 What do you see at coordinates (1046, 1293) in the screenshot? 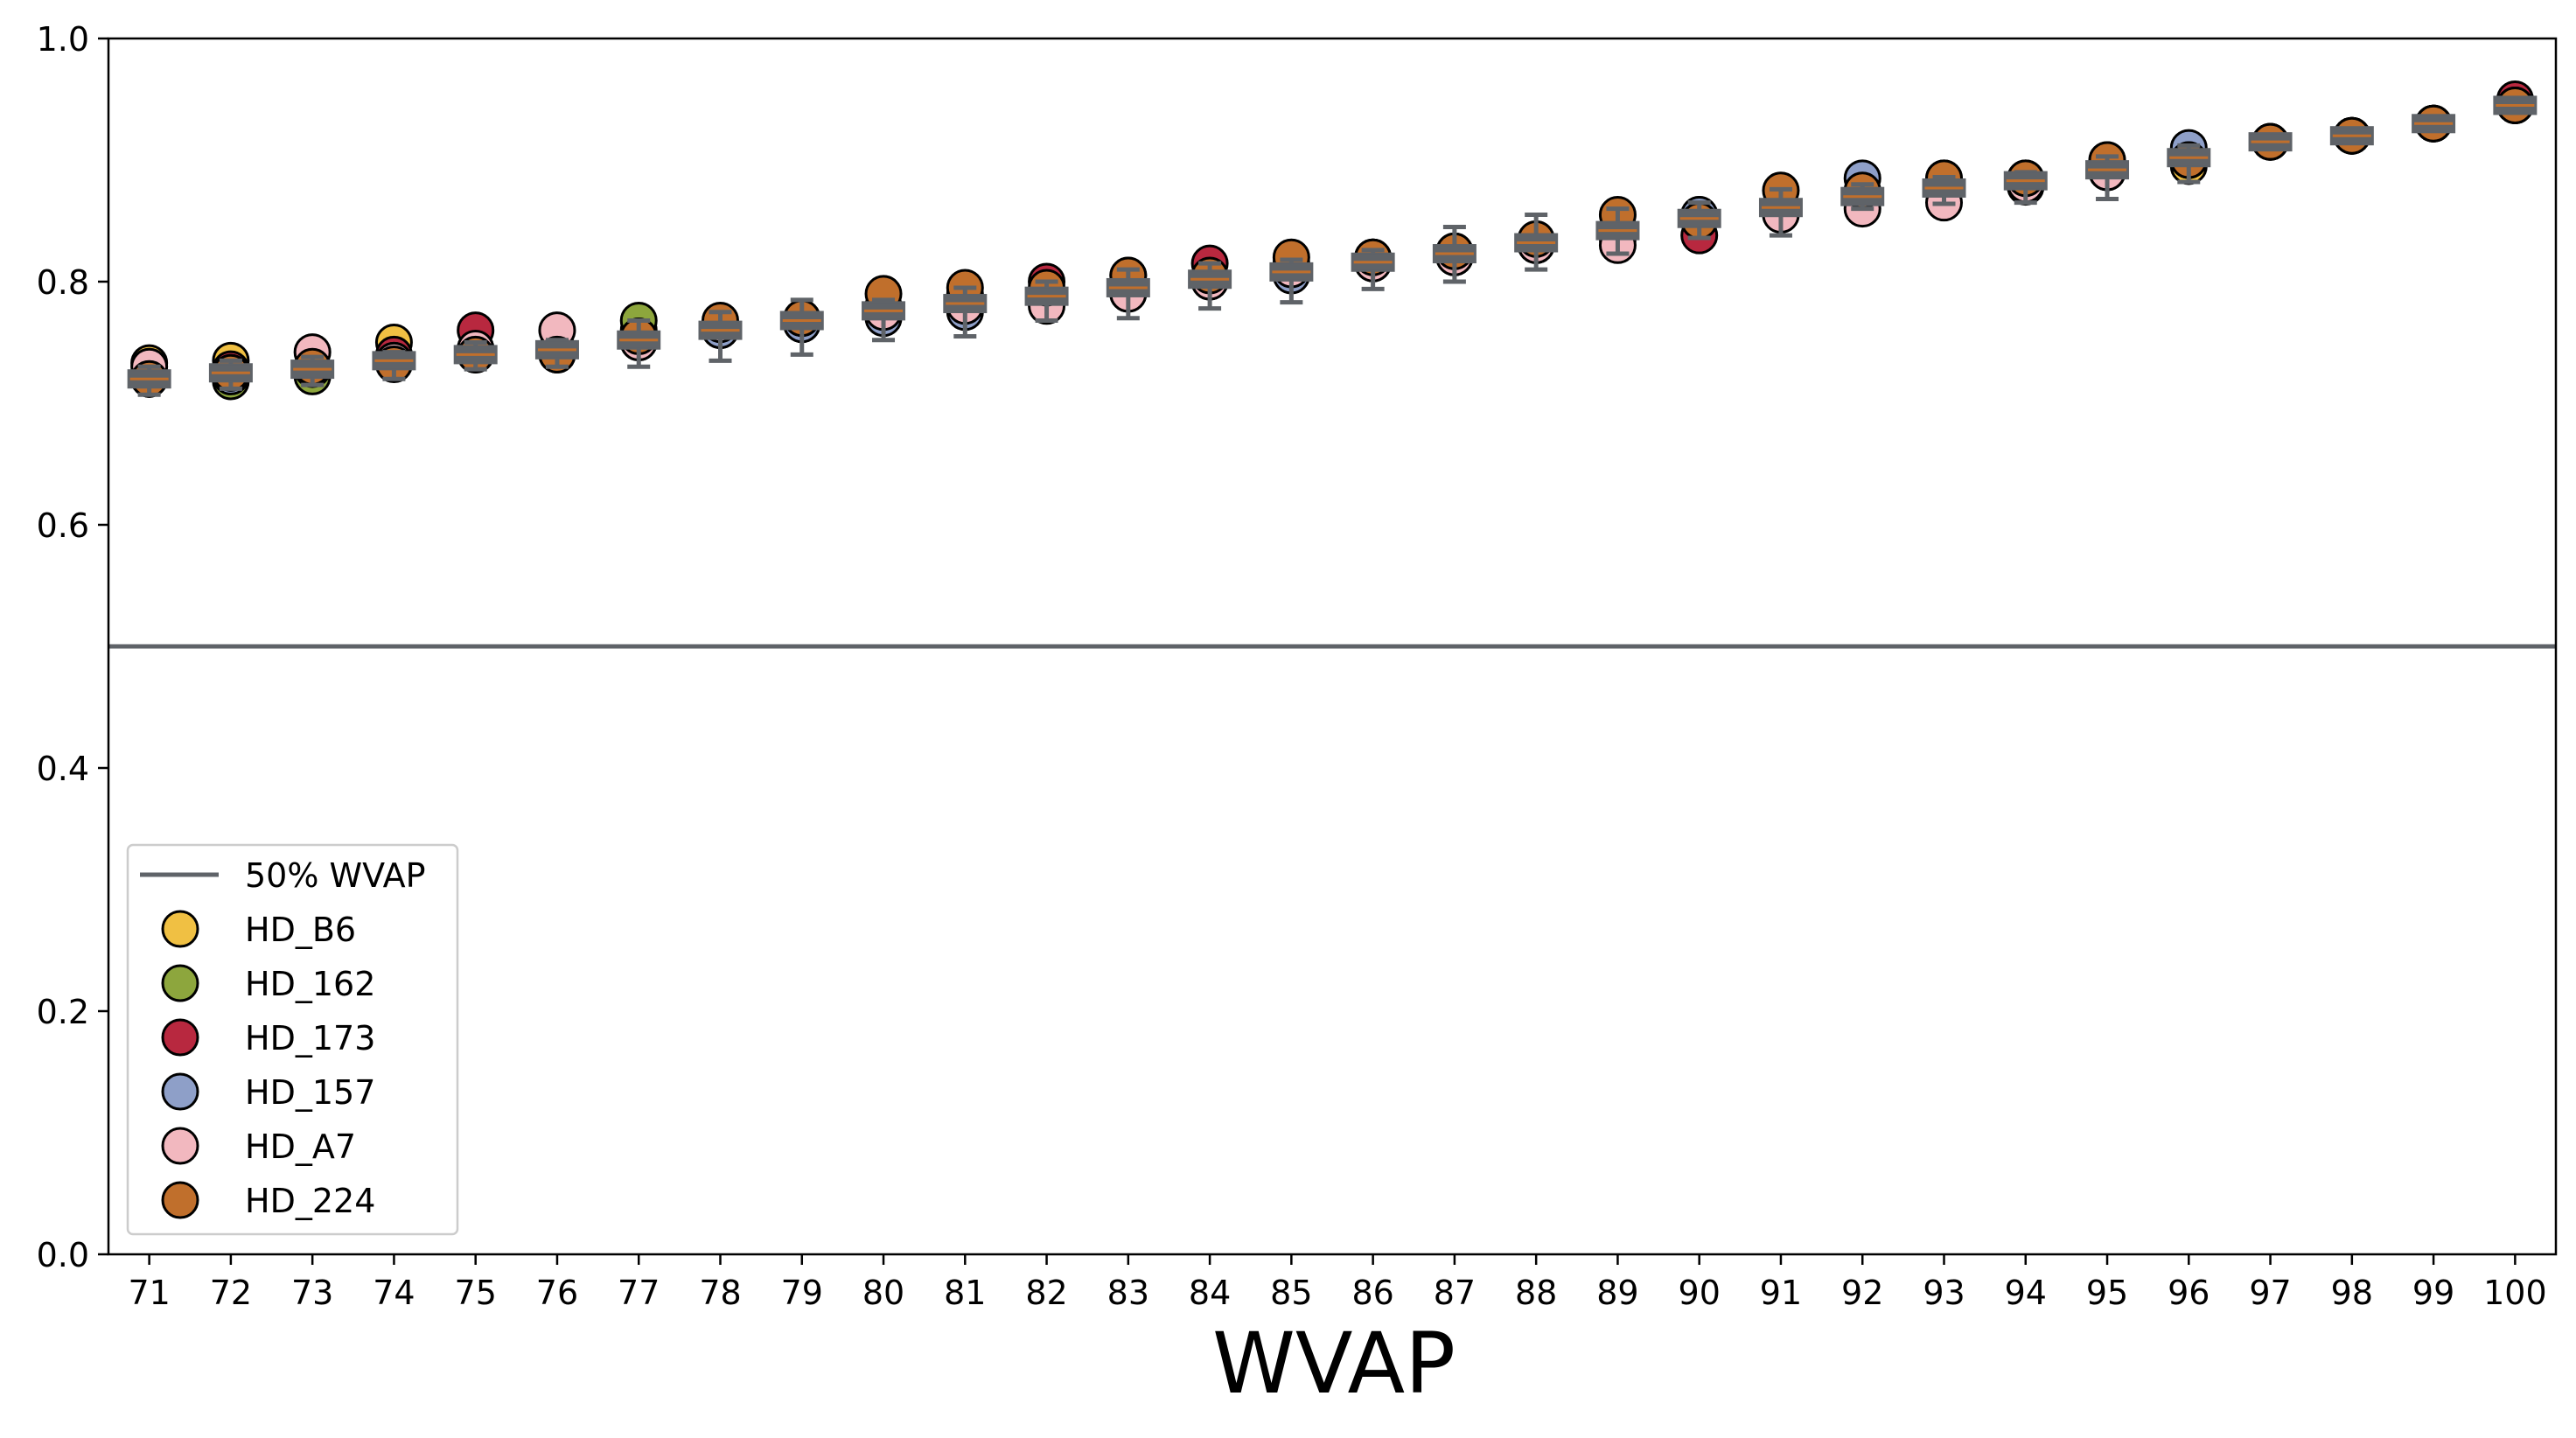
I see `x-tick-label: 82` at bounding box center [1046, 1293].